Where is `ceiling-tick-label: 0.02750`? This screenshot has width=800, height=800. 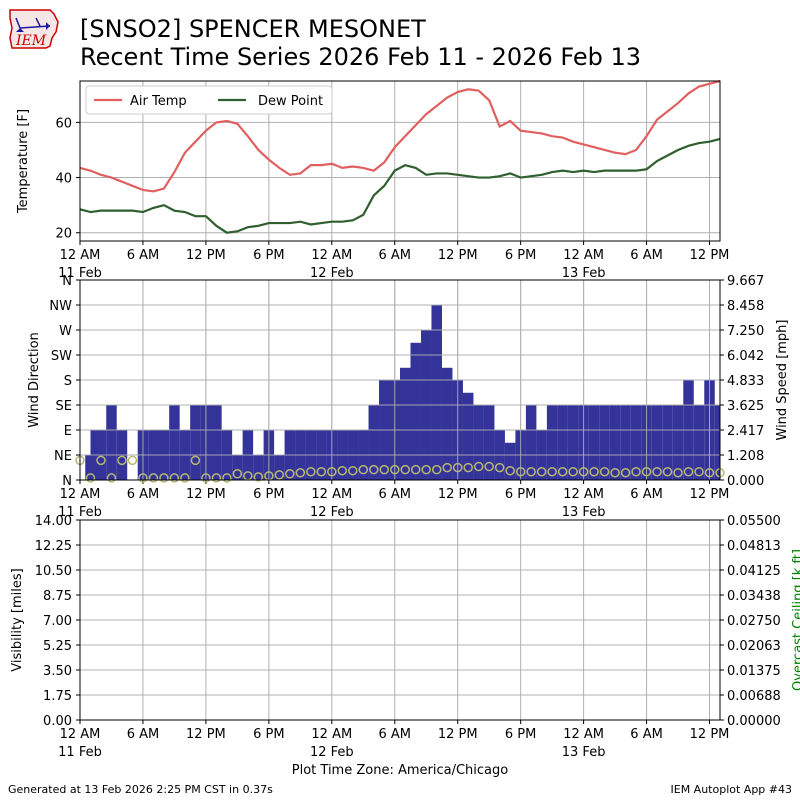
ceiling-tick-label: 0.02750 is located at coordinates (754, 621).